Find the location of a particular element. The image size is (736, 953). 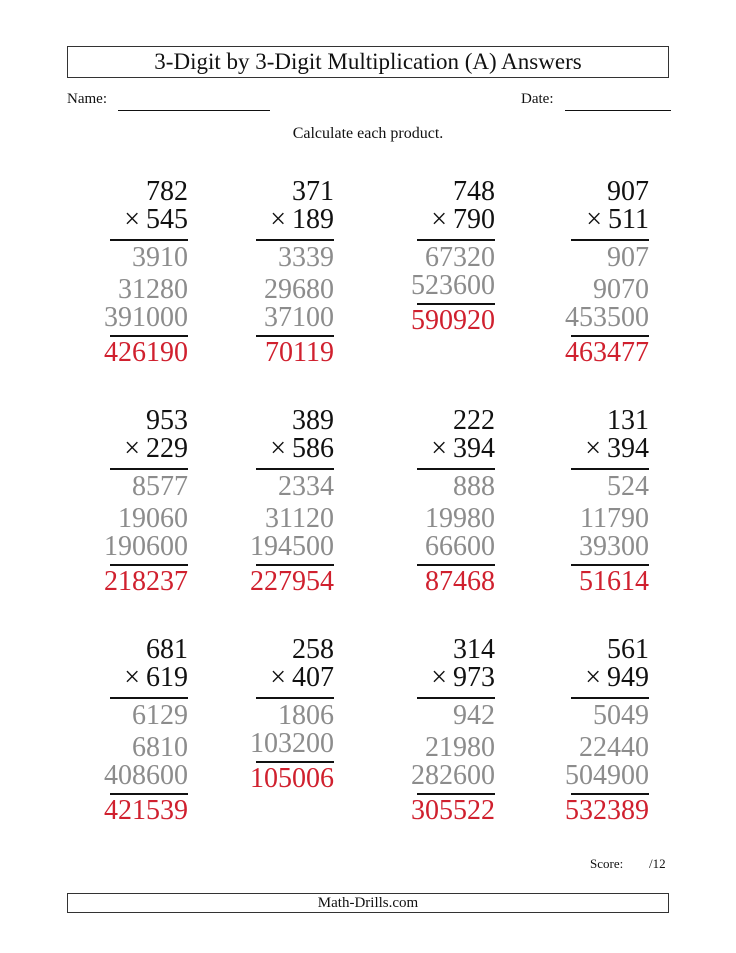

partial-product: 31280 is located at coordinates (153, 289).